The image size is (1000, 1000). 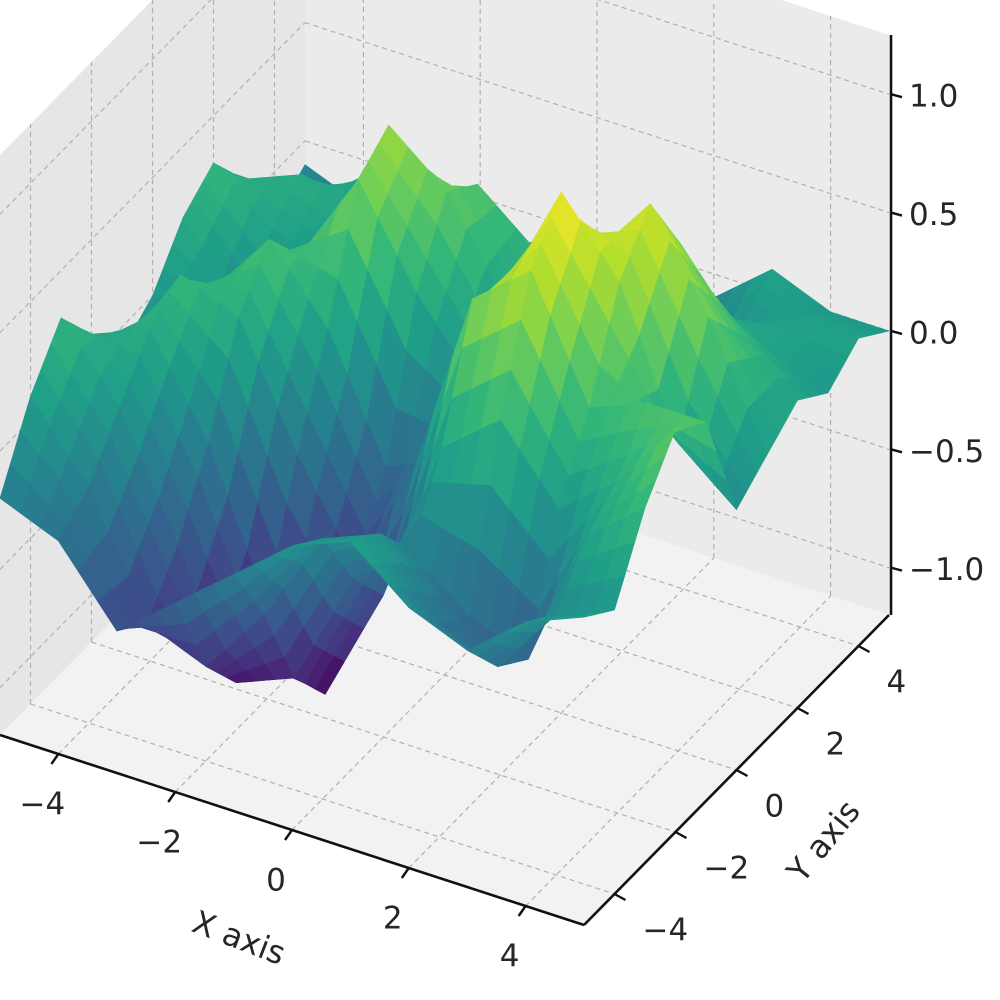 I want to click on y-tick-label: −2, so click(x=727, y=869).